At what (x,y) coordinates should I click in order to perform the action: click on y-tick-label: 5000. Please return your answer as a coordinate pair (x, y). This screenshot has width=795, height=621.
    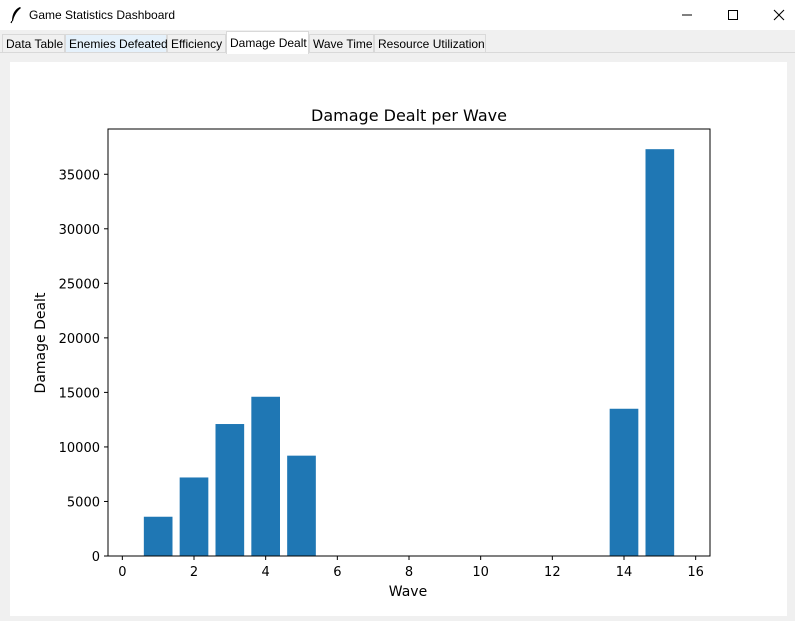
    Looking at the image, I should click on (83, 502).